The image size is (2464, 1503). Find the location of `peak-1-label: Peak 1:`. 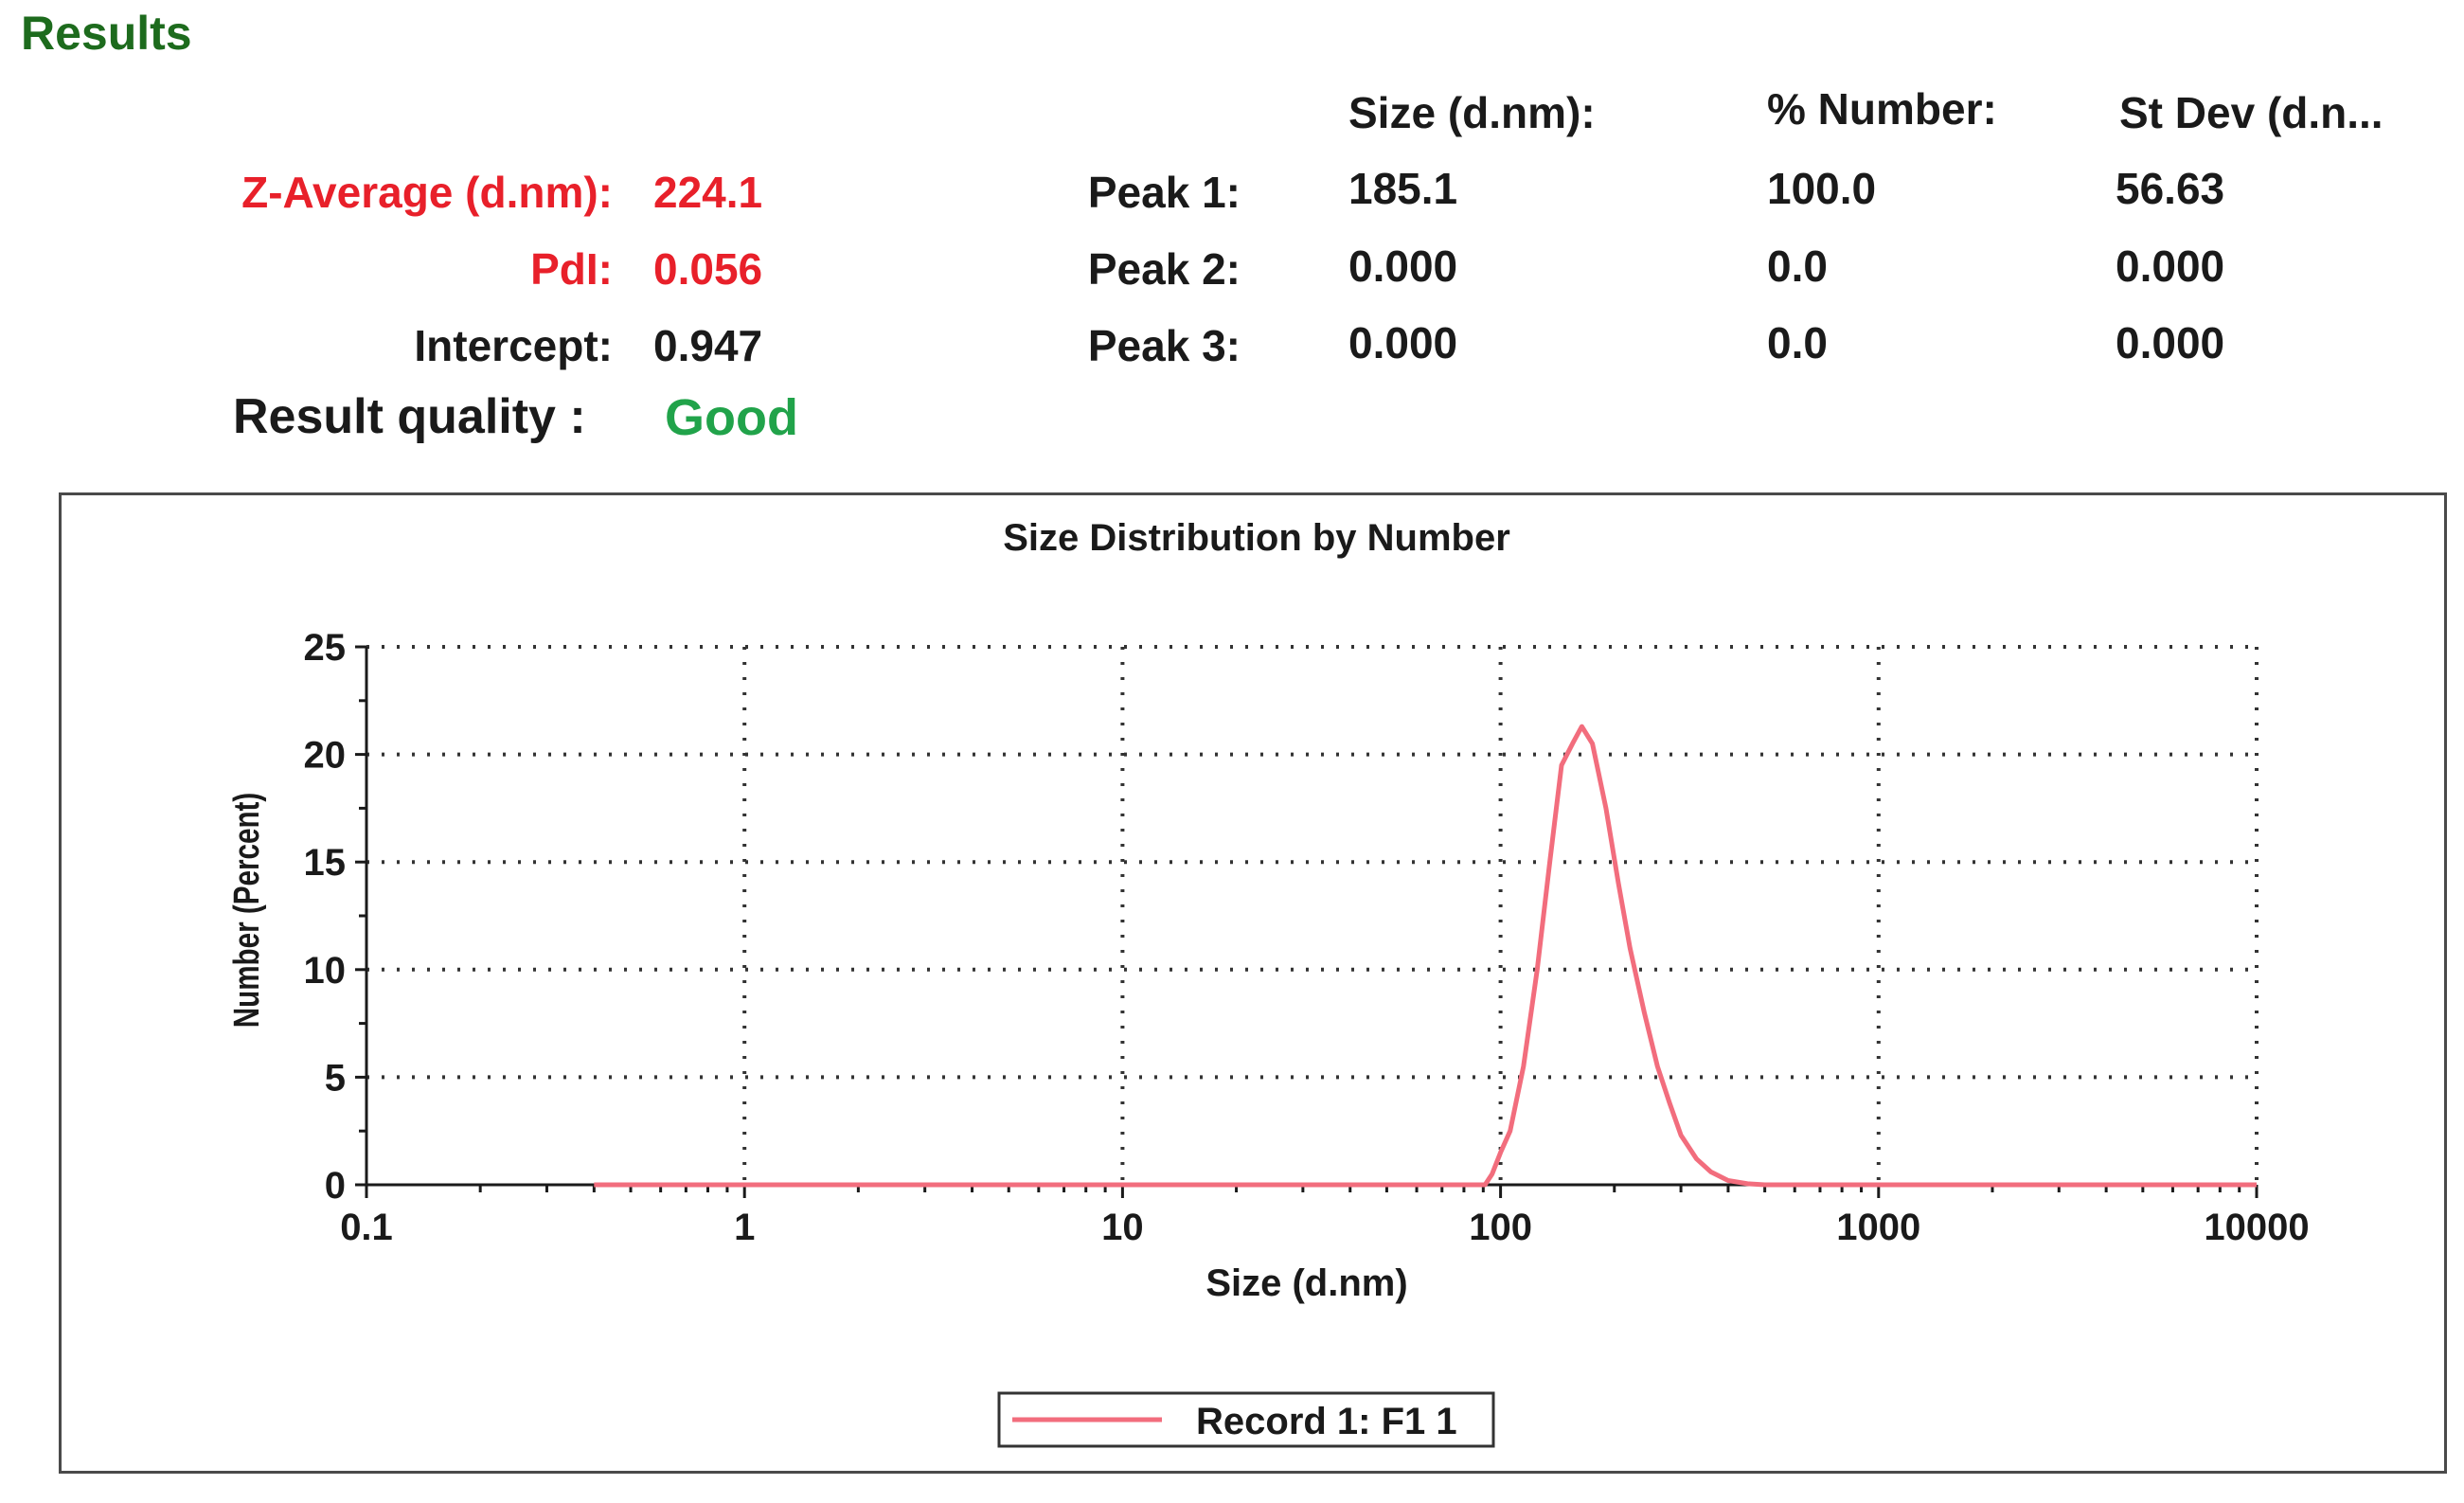

peak-1-label: Peak 1: is located at coordinates (1164, 192).